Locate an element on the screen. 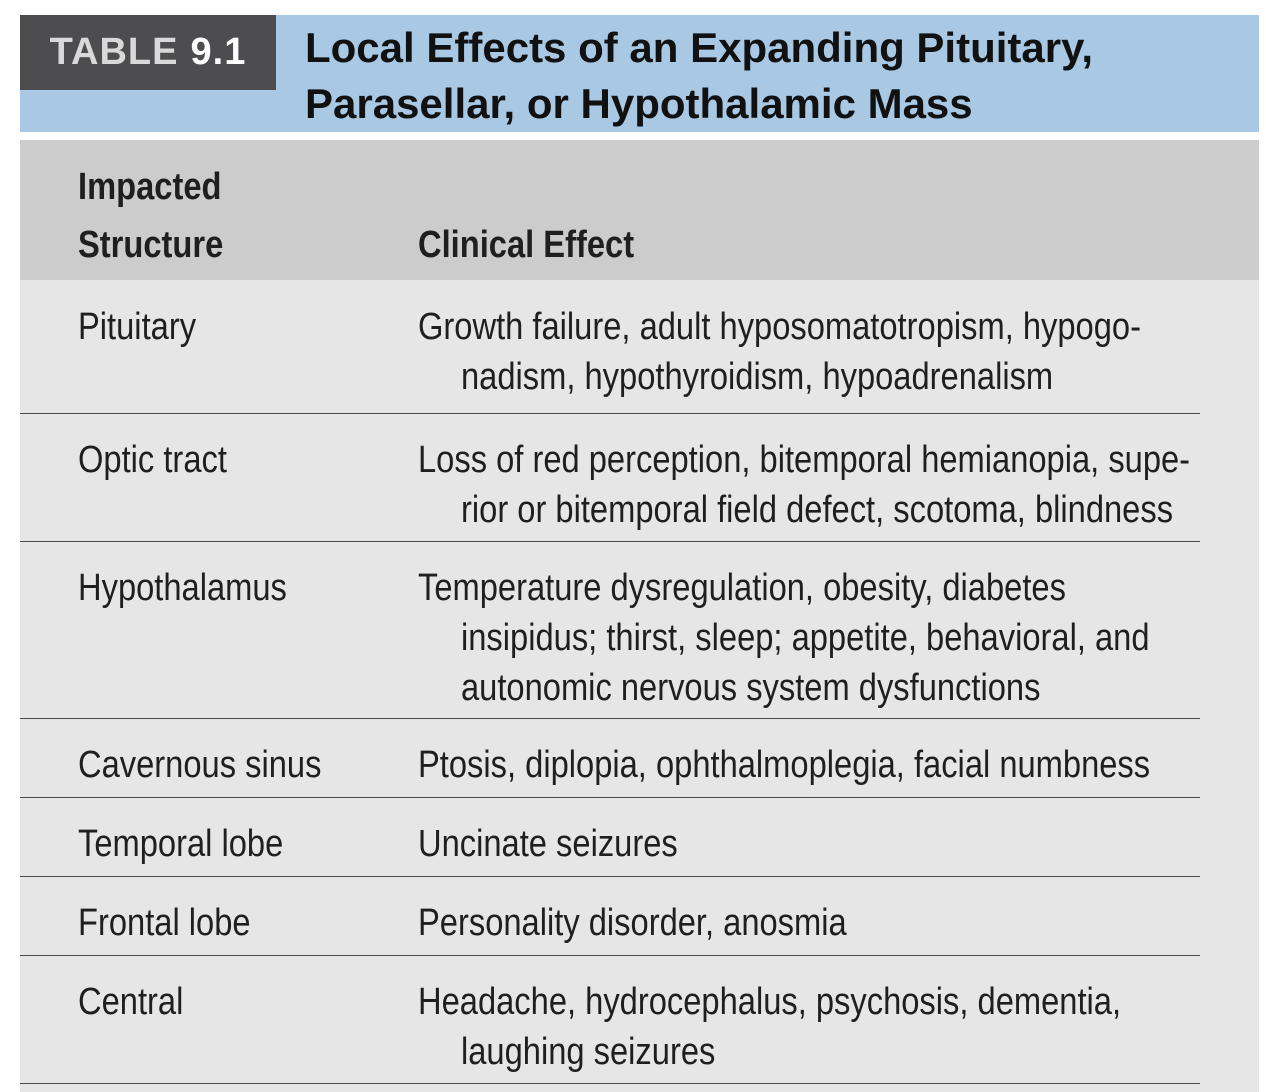 The width and height of the screenshot is (1266, 1092). impacted-structure-cell: Hypothalamus is located at coordinates (182, 588).